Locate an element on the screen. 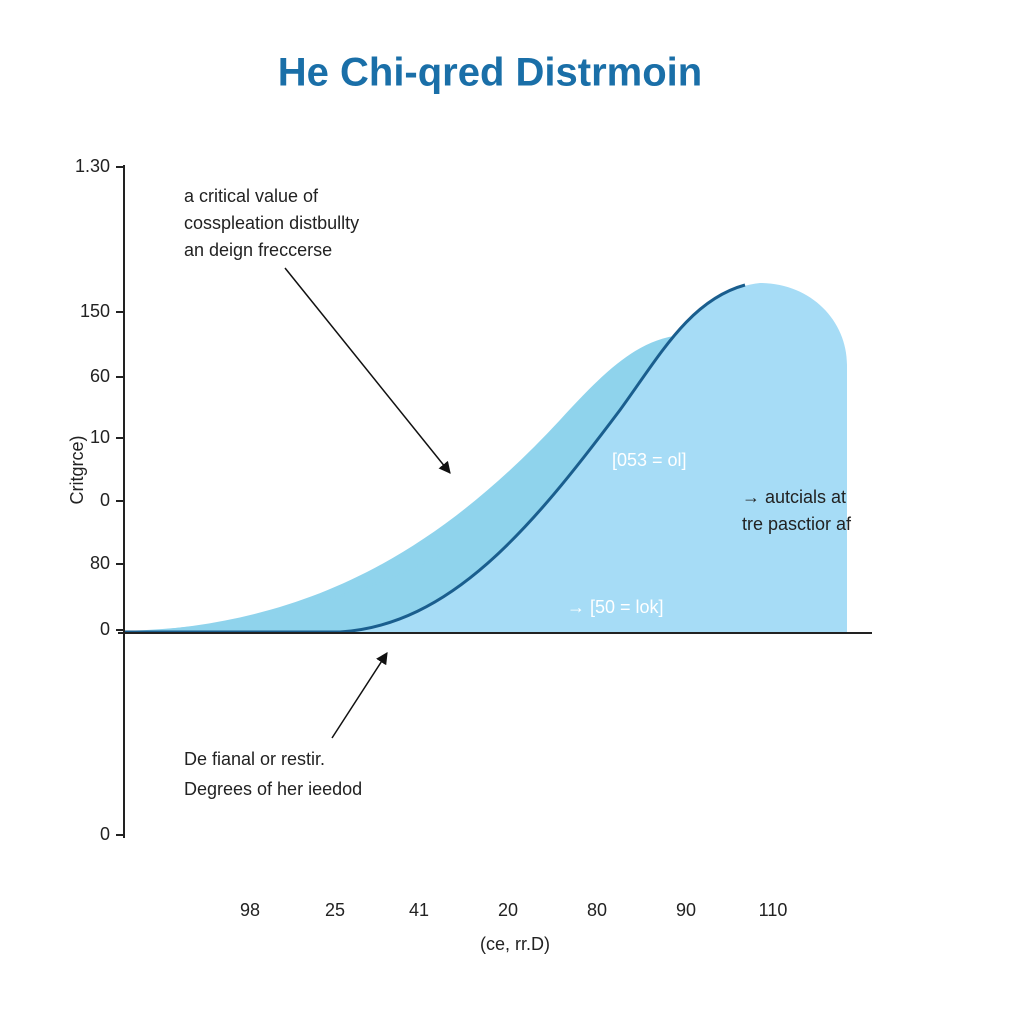 The width and height of the screenshot is (1024, 1024). y-tick-label: 150 is located at coordinates (95, 311).